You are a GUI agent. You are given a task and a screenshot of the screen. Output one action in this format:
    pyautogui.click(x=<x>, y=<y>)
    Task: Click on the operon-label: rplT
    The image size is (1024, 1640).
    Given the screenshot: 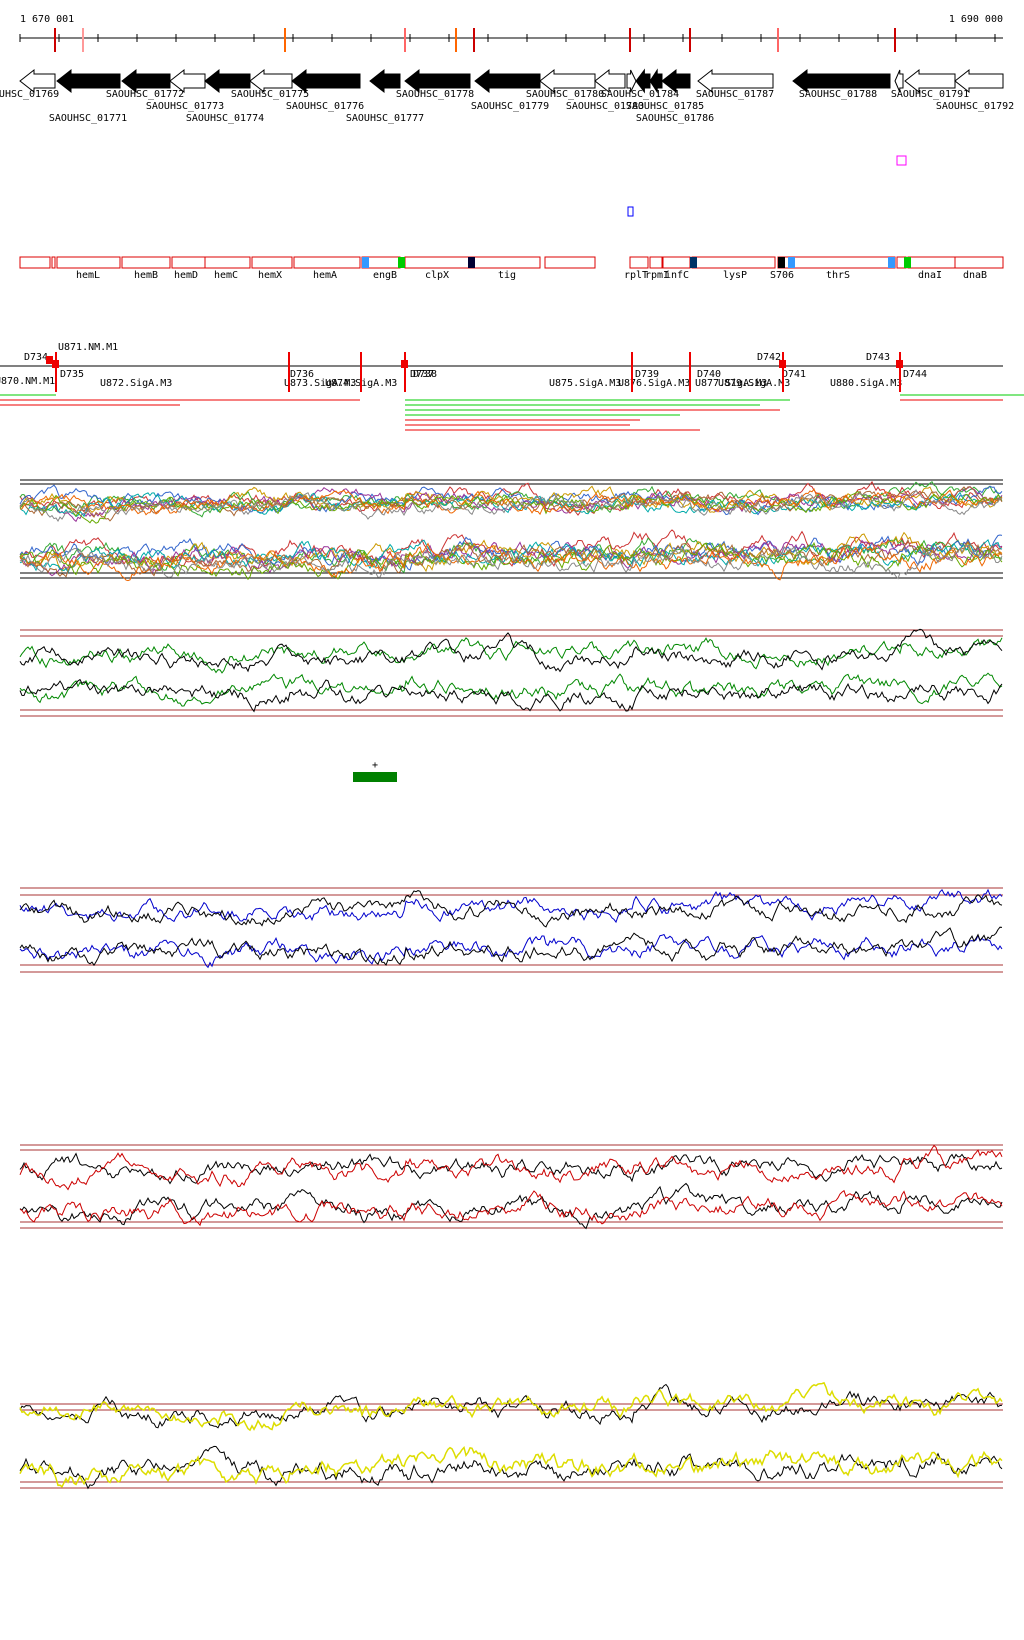 What is the action you would take?
    pyautogui.click(x=636, y=275)
    